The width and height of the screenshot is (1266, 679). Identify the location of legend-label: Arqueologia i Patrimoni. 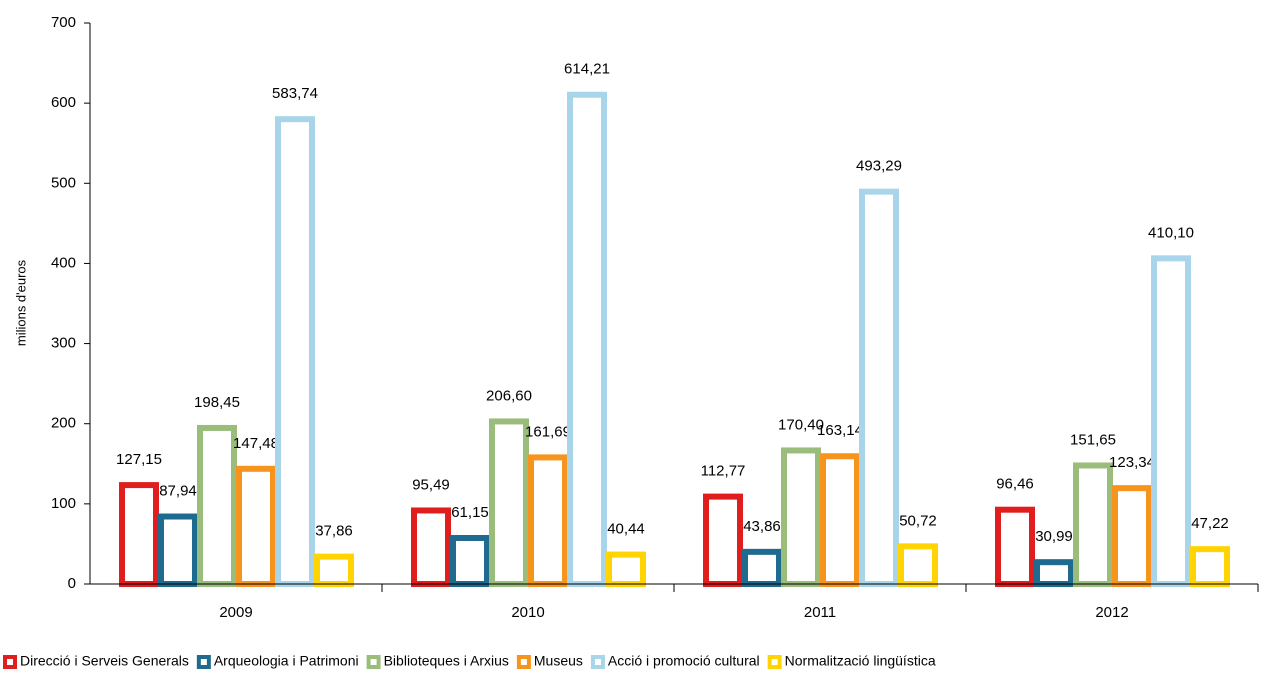
(286, 661).